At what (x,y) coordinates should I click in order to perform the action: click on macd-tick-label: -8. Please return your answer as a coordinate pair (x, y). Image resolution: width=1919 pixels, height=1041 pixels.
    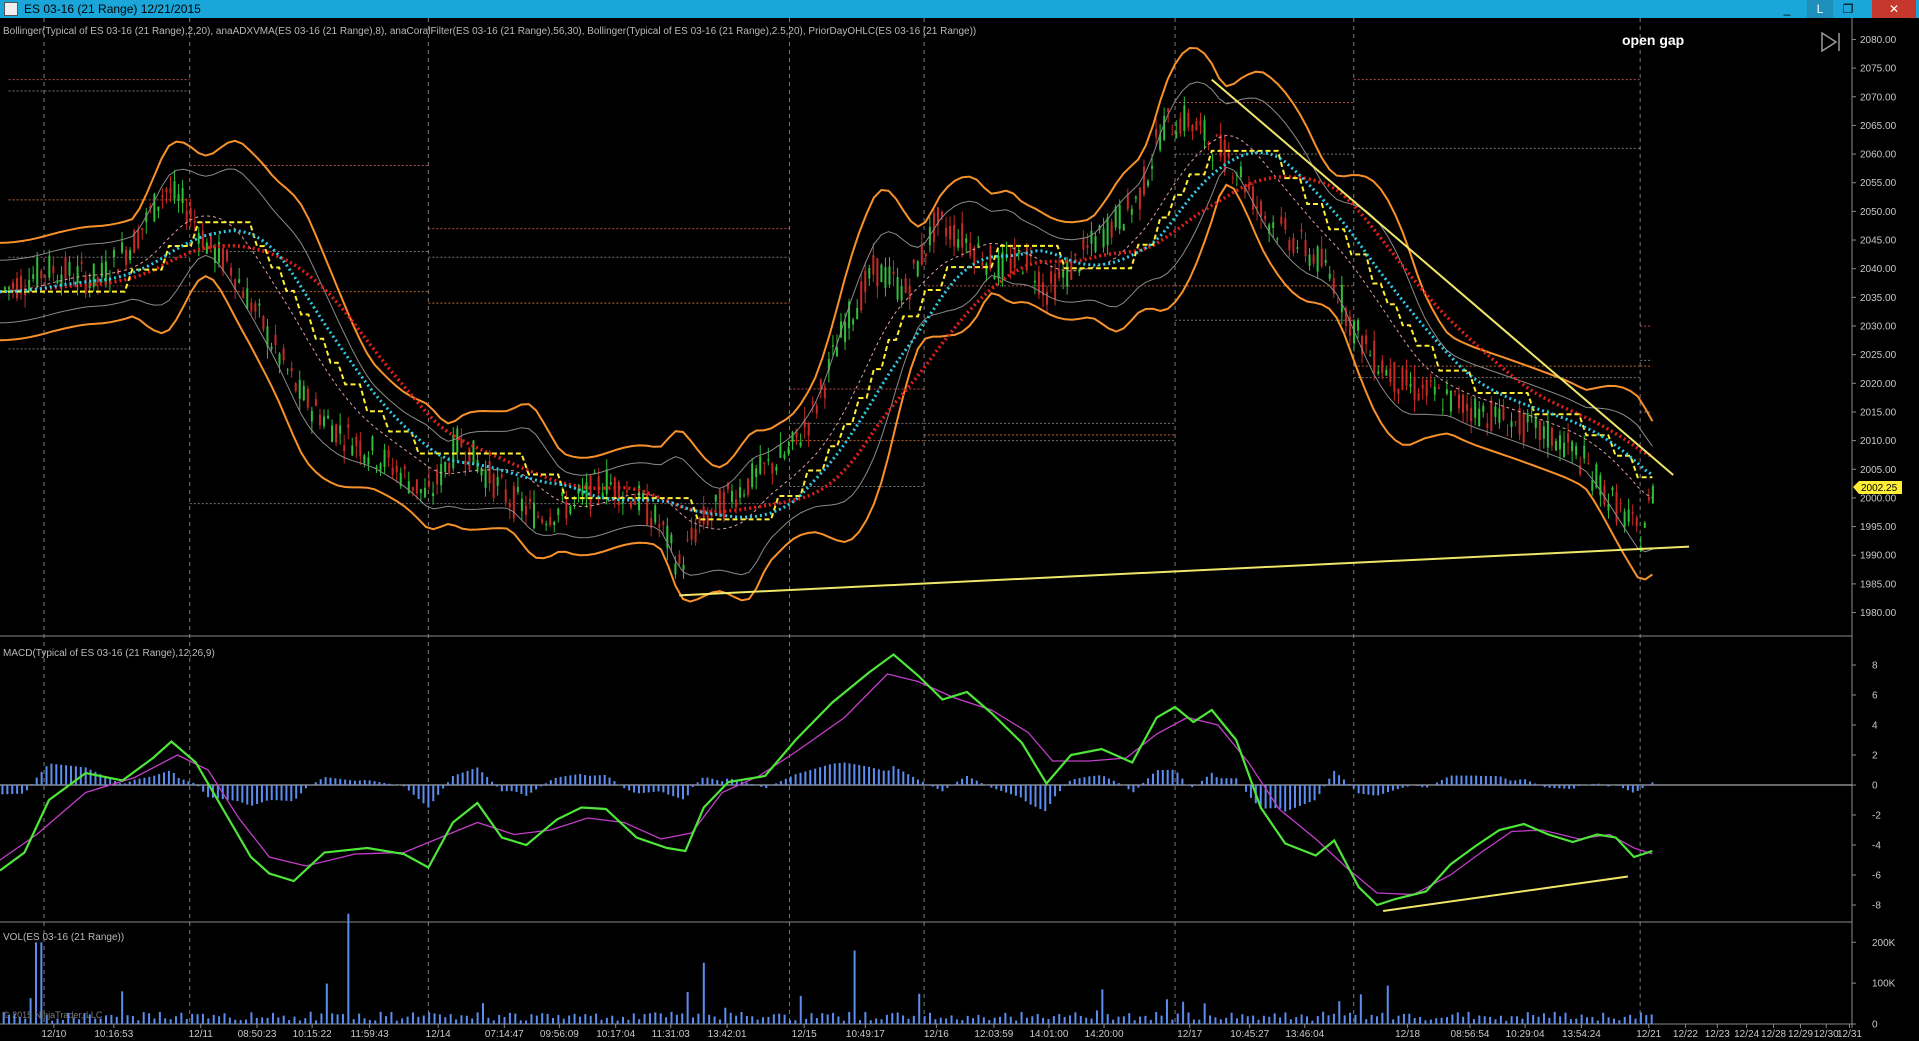
    Looking at the image, I should click on (1876, 906).